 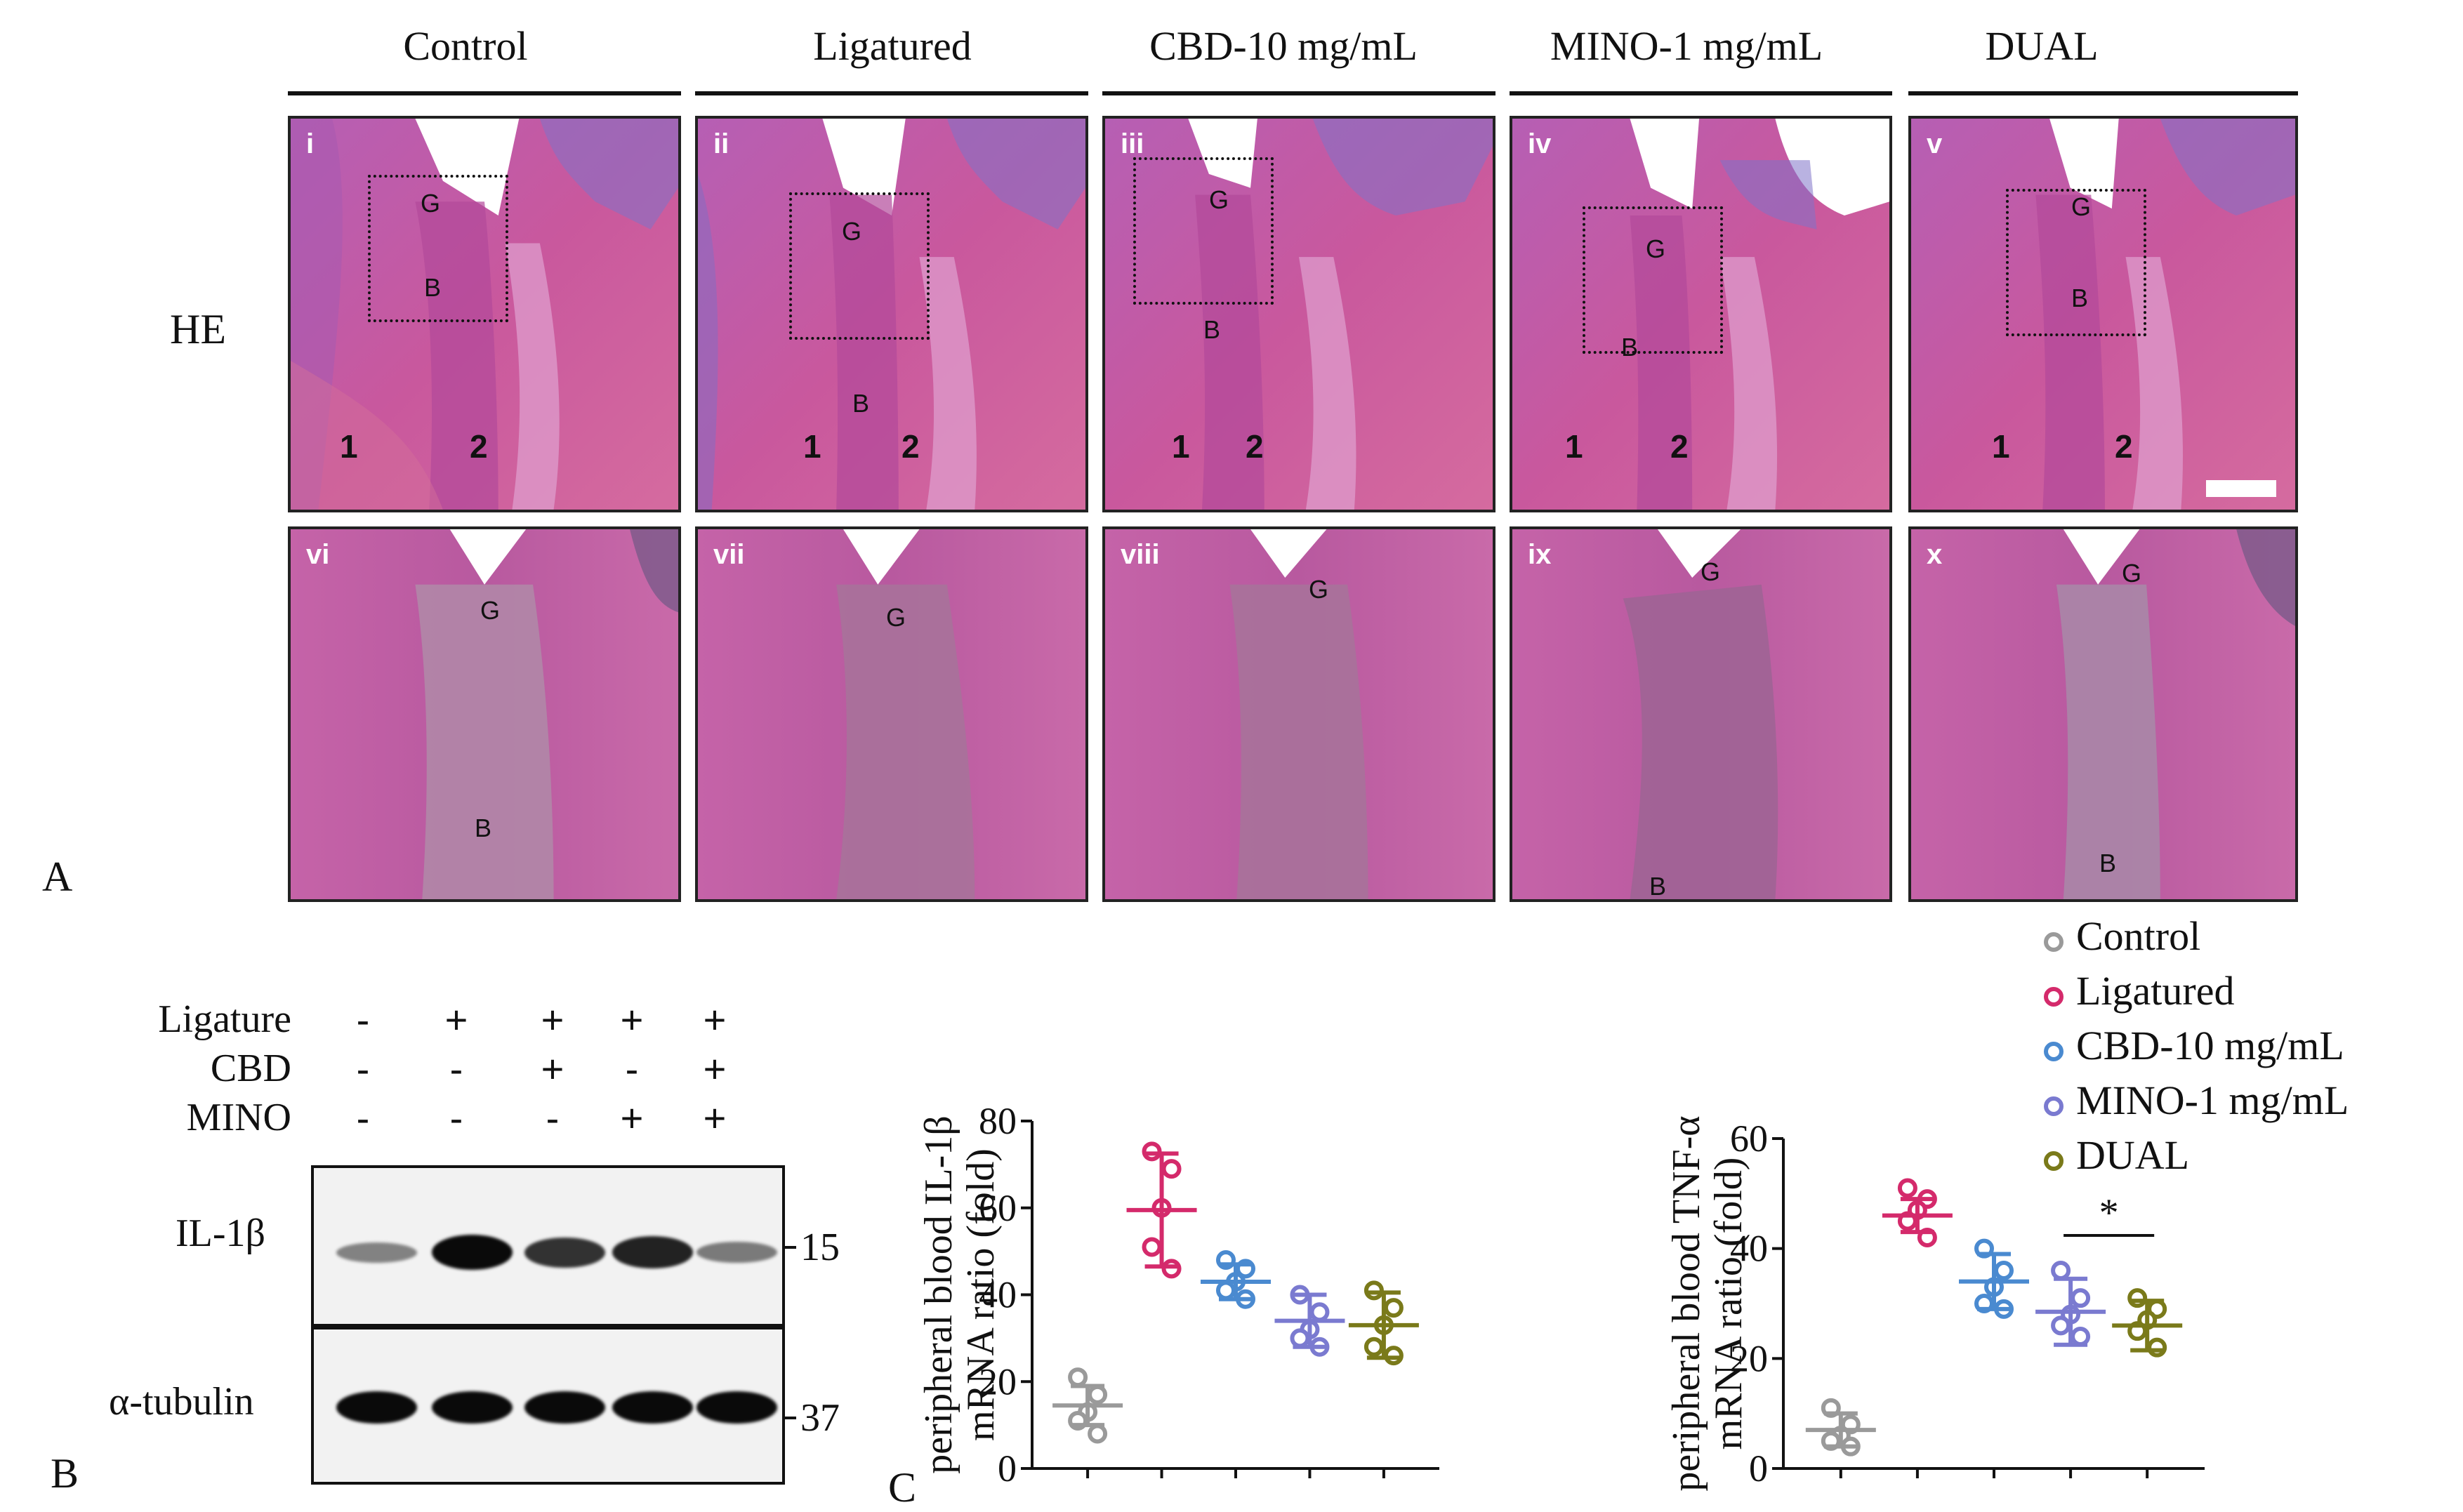 I want to click on column-title-dual: DUAL, so click(x=2042, y=46).